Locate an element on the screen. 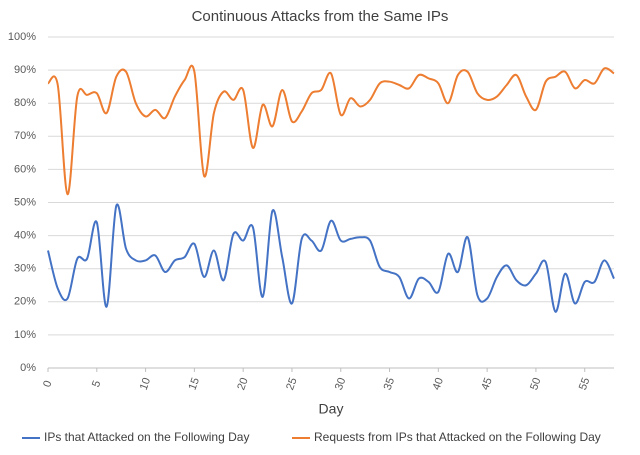 This screenshot has width=640, height=455. y-tick-label: 50% is located at coordinates (25, 202).